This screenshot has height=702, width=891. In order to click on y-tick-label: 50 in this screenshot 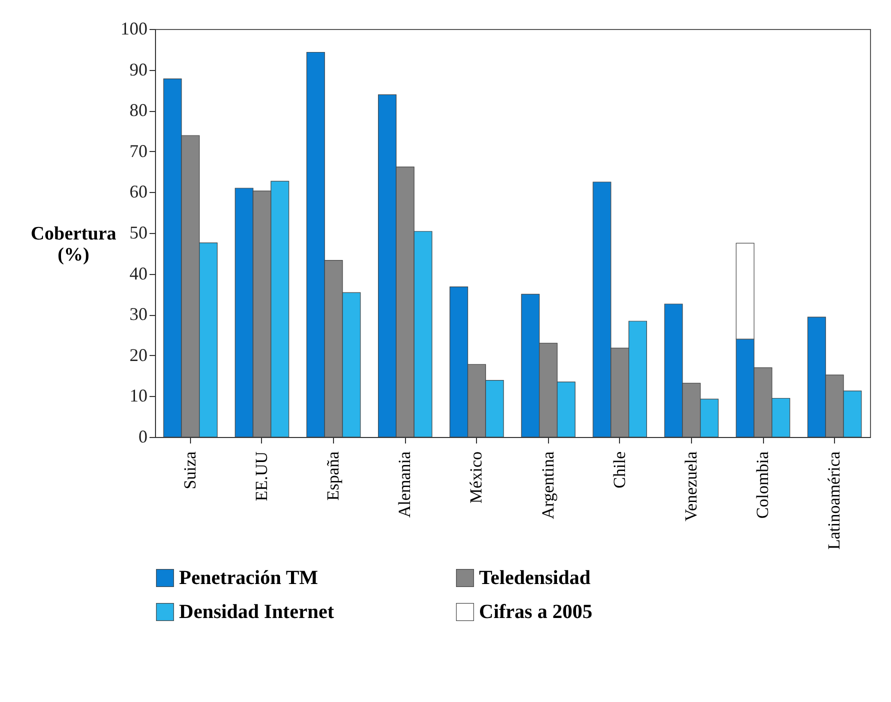, I will do `click(139, 232)`.